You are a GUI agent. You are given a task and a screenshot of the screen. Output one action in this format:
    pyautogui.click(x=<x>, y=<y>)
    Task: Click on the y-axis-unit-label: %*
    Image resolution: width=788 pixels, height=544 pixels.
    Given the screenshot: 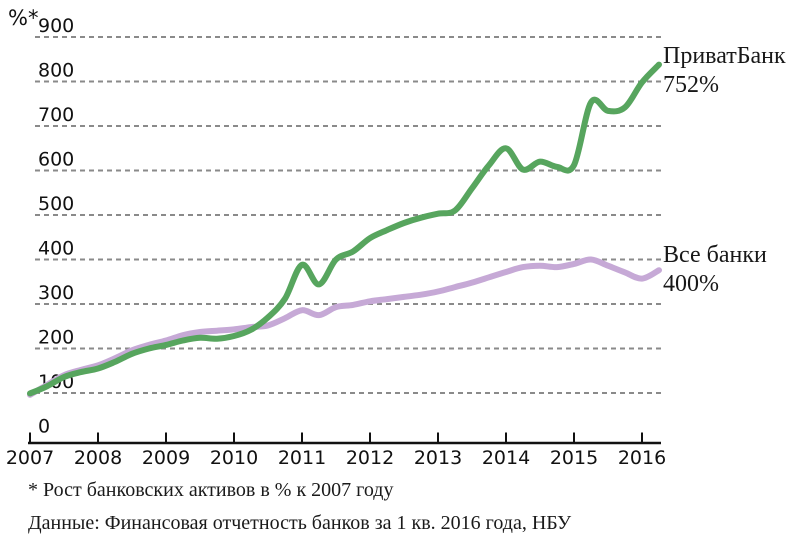 What is the action you would take?
    pyautogui.click(x=23, y=18)
    